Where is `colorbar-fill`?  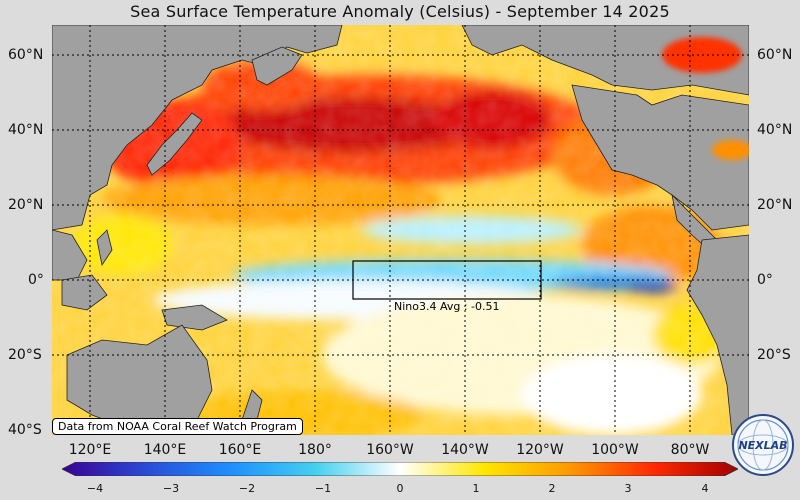
colorbar-fill is located at coordinates (400, 469).